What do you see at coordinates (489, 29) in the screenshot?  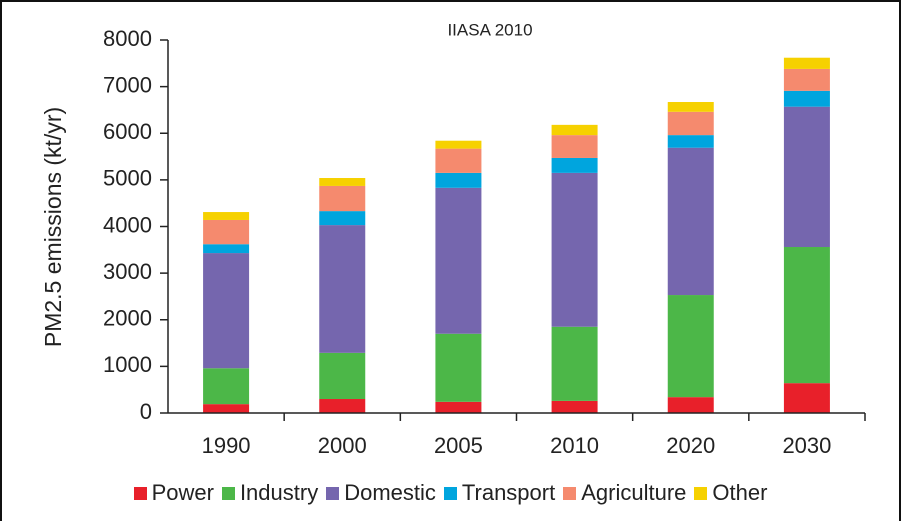 I see `chart-title: IIASA 2010` at bounding box center [489, 29].